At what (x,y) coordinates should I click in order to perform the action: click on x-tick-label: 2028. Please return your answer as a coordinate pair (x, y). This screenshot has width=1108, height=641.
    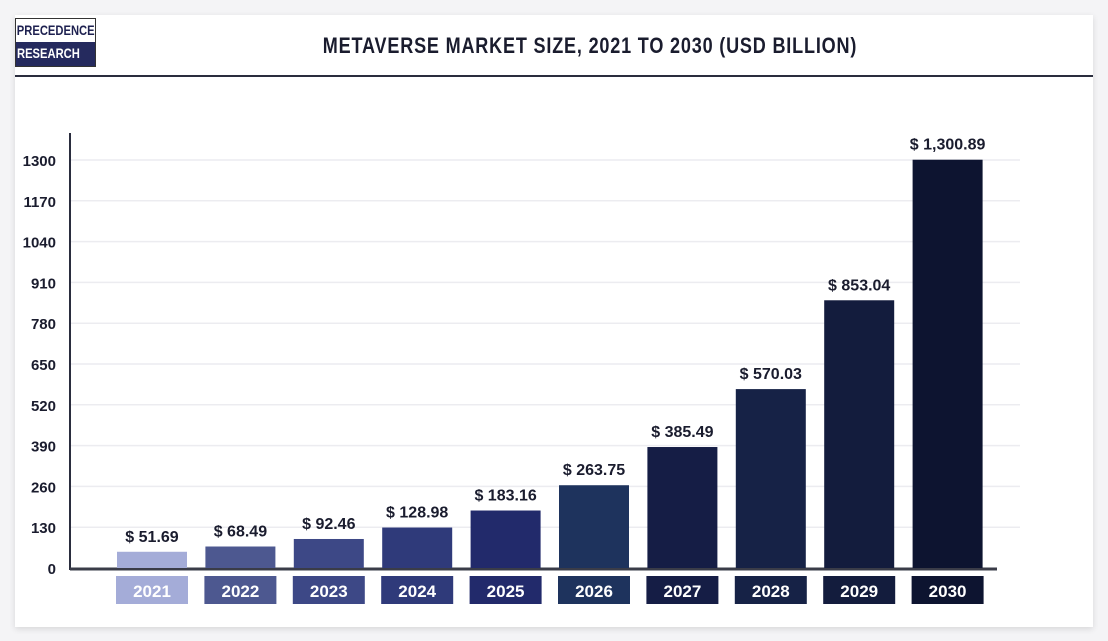
    Looking at the image, I should click on (771, 591).